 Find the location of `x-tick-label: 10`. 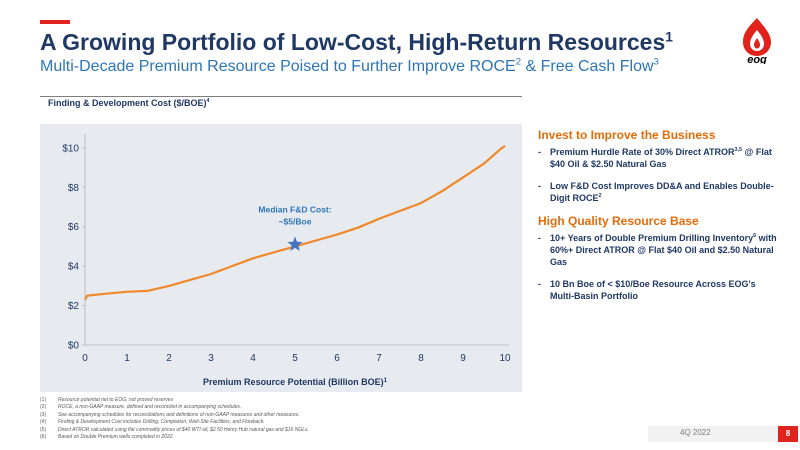

x-tick-label: 10 is located at coordinates (505, 358).